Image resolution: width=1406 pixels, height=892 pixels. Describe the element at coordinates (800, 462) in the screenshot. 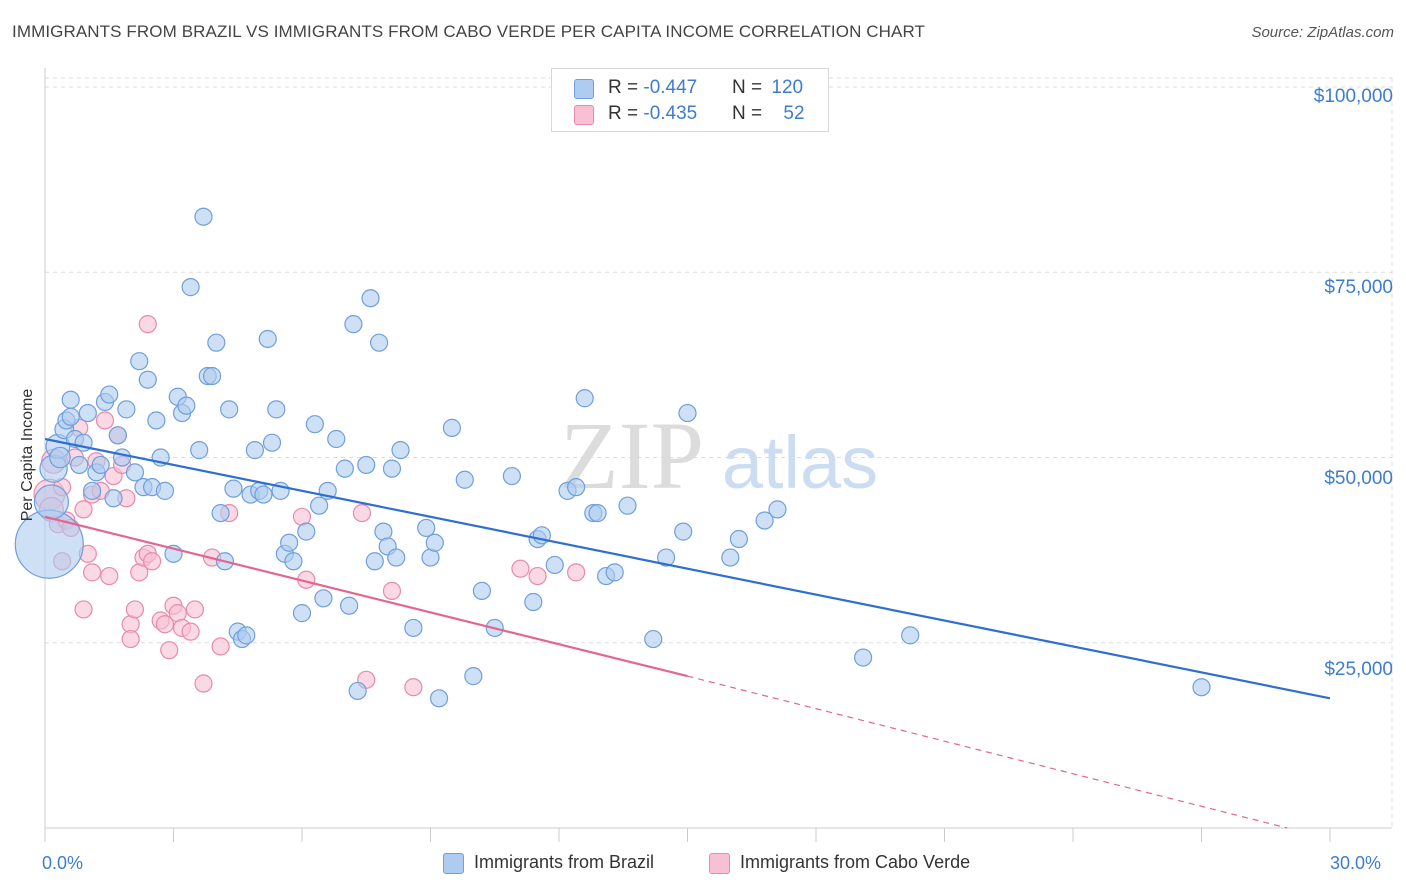

I see `watermark-atlas: atlas` at that location.